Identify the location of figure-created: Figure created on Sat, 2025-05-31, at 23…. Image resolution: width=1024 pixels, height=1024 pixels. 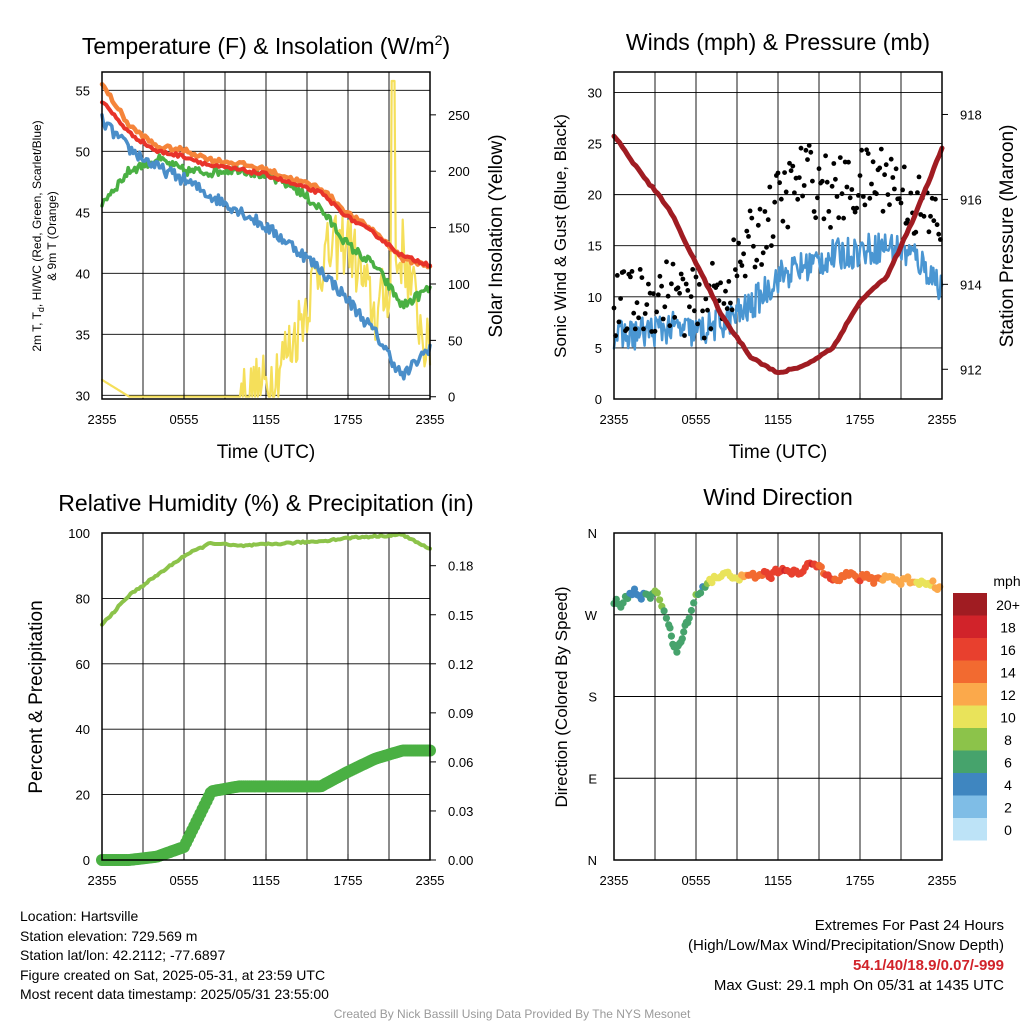
(173, 974).